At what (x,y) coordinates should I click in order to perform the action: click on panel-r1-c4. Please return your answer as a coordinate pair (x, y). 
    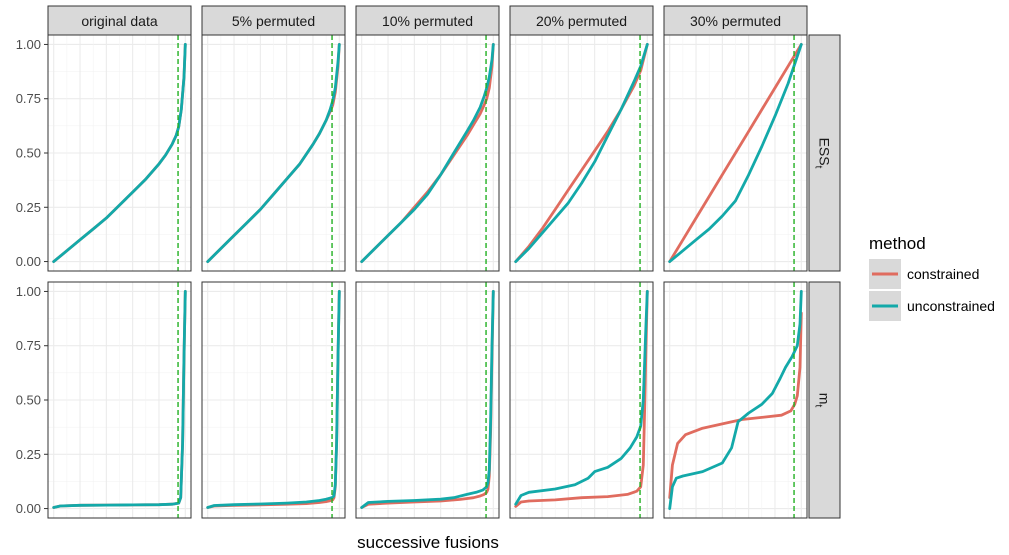
    Looking at the image, I should click on (735, 400).